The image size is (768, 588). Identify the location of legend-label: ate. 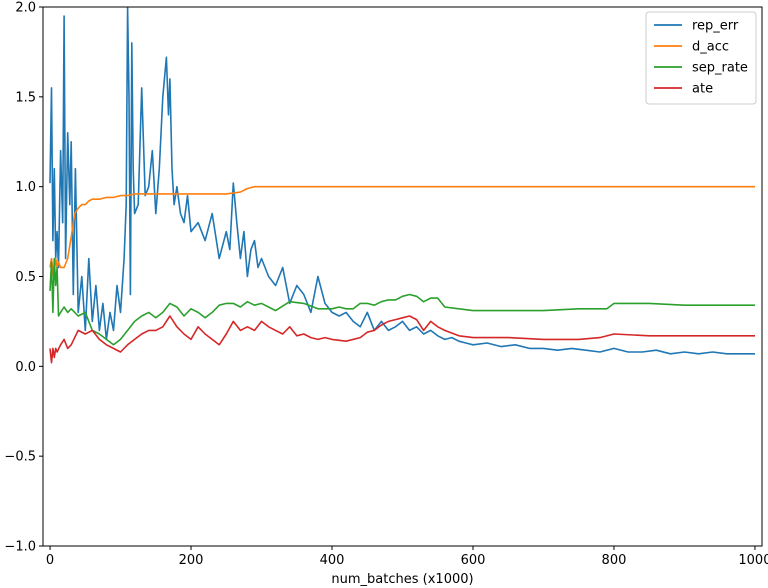
(702, 89).